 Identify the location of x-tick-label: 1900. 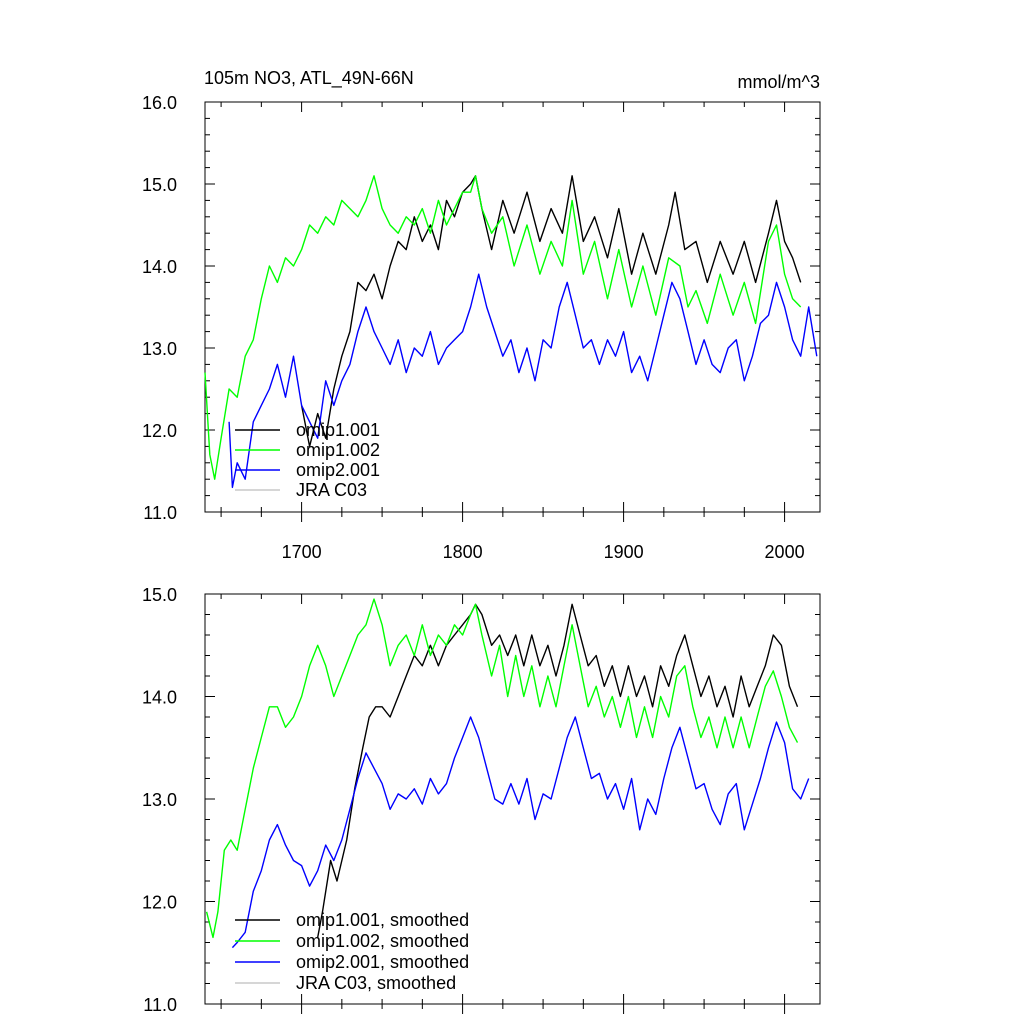
(624, 552).